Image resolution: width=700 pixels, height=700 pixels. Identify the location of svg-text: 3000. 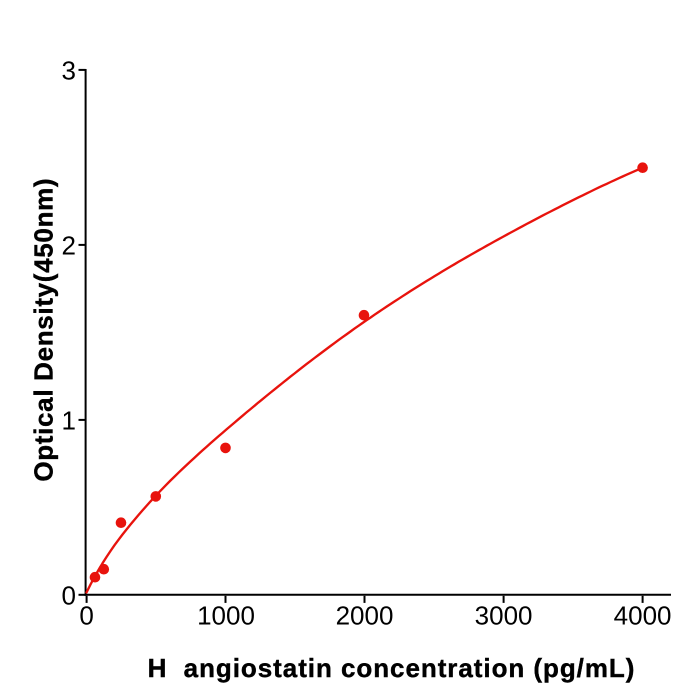
(504, 616).